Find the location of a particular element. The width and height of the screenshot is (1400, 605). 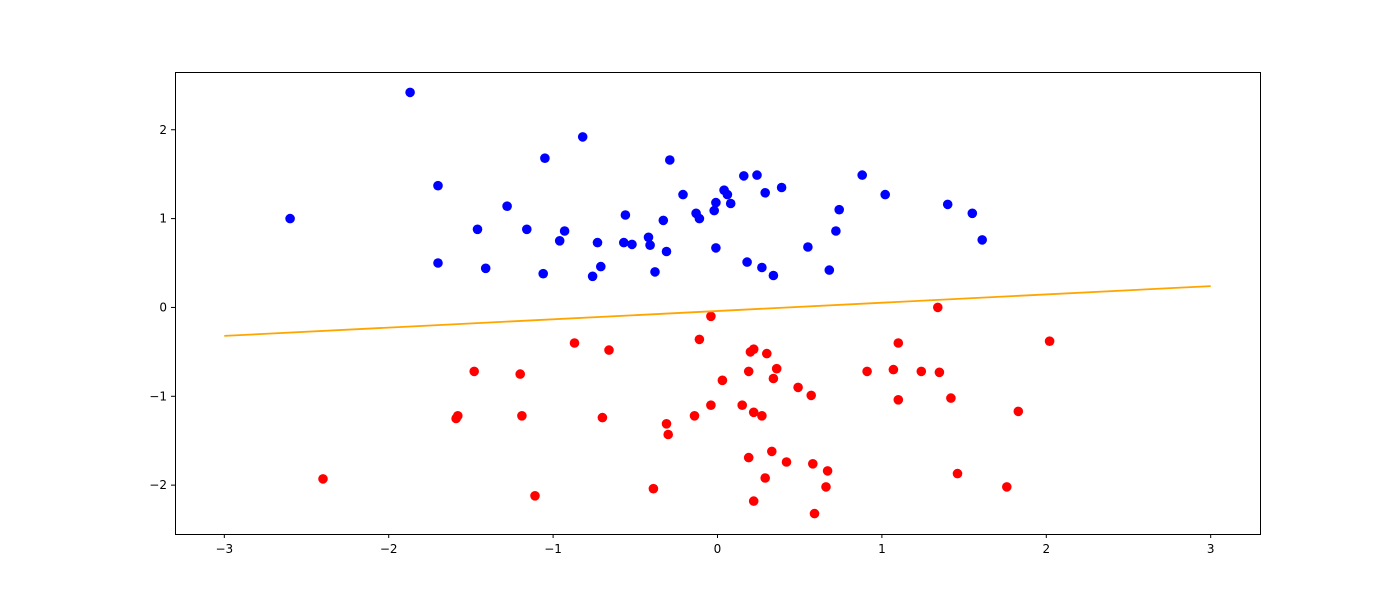

x-tick-label: −2 is located at coordinates (389, 549).